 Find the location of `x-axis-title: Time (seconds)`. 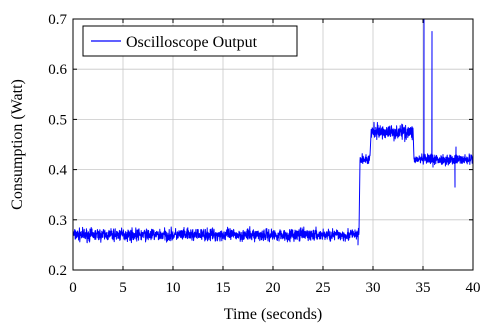

x-axis-title: Time (seconds) is located at coordinates (273, 314).